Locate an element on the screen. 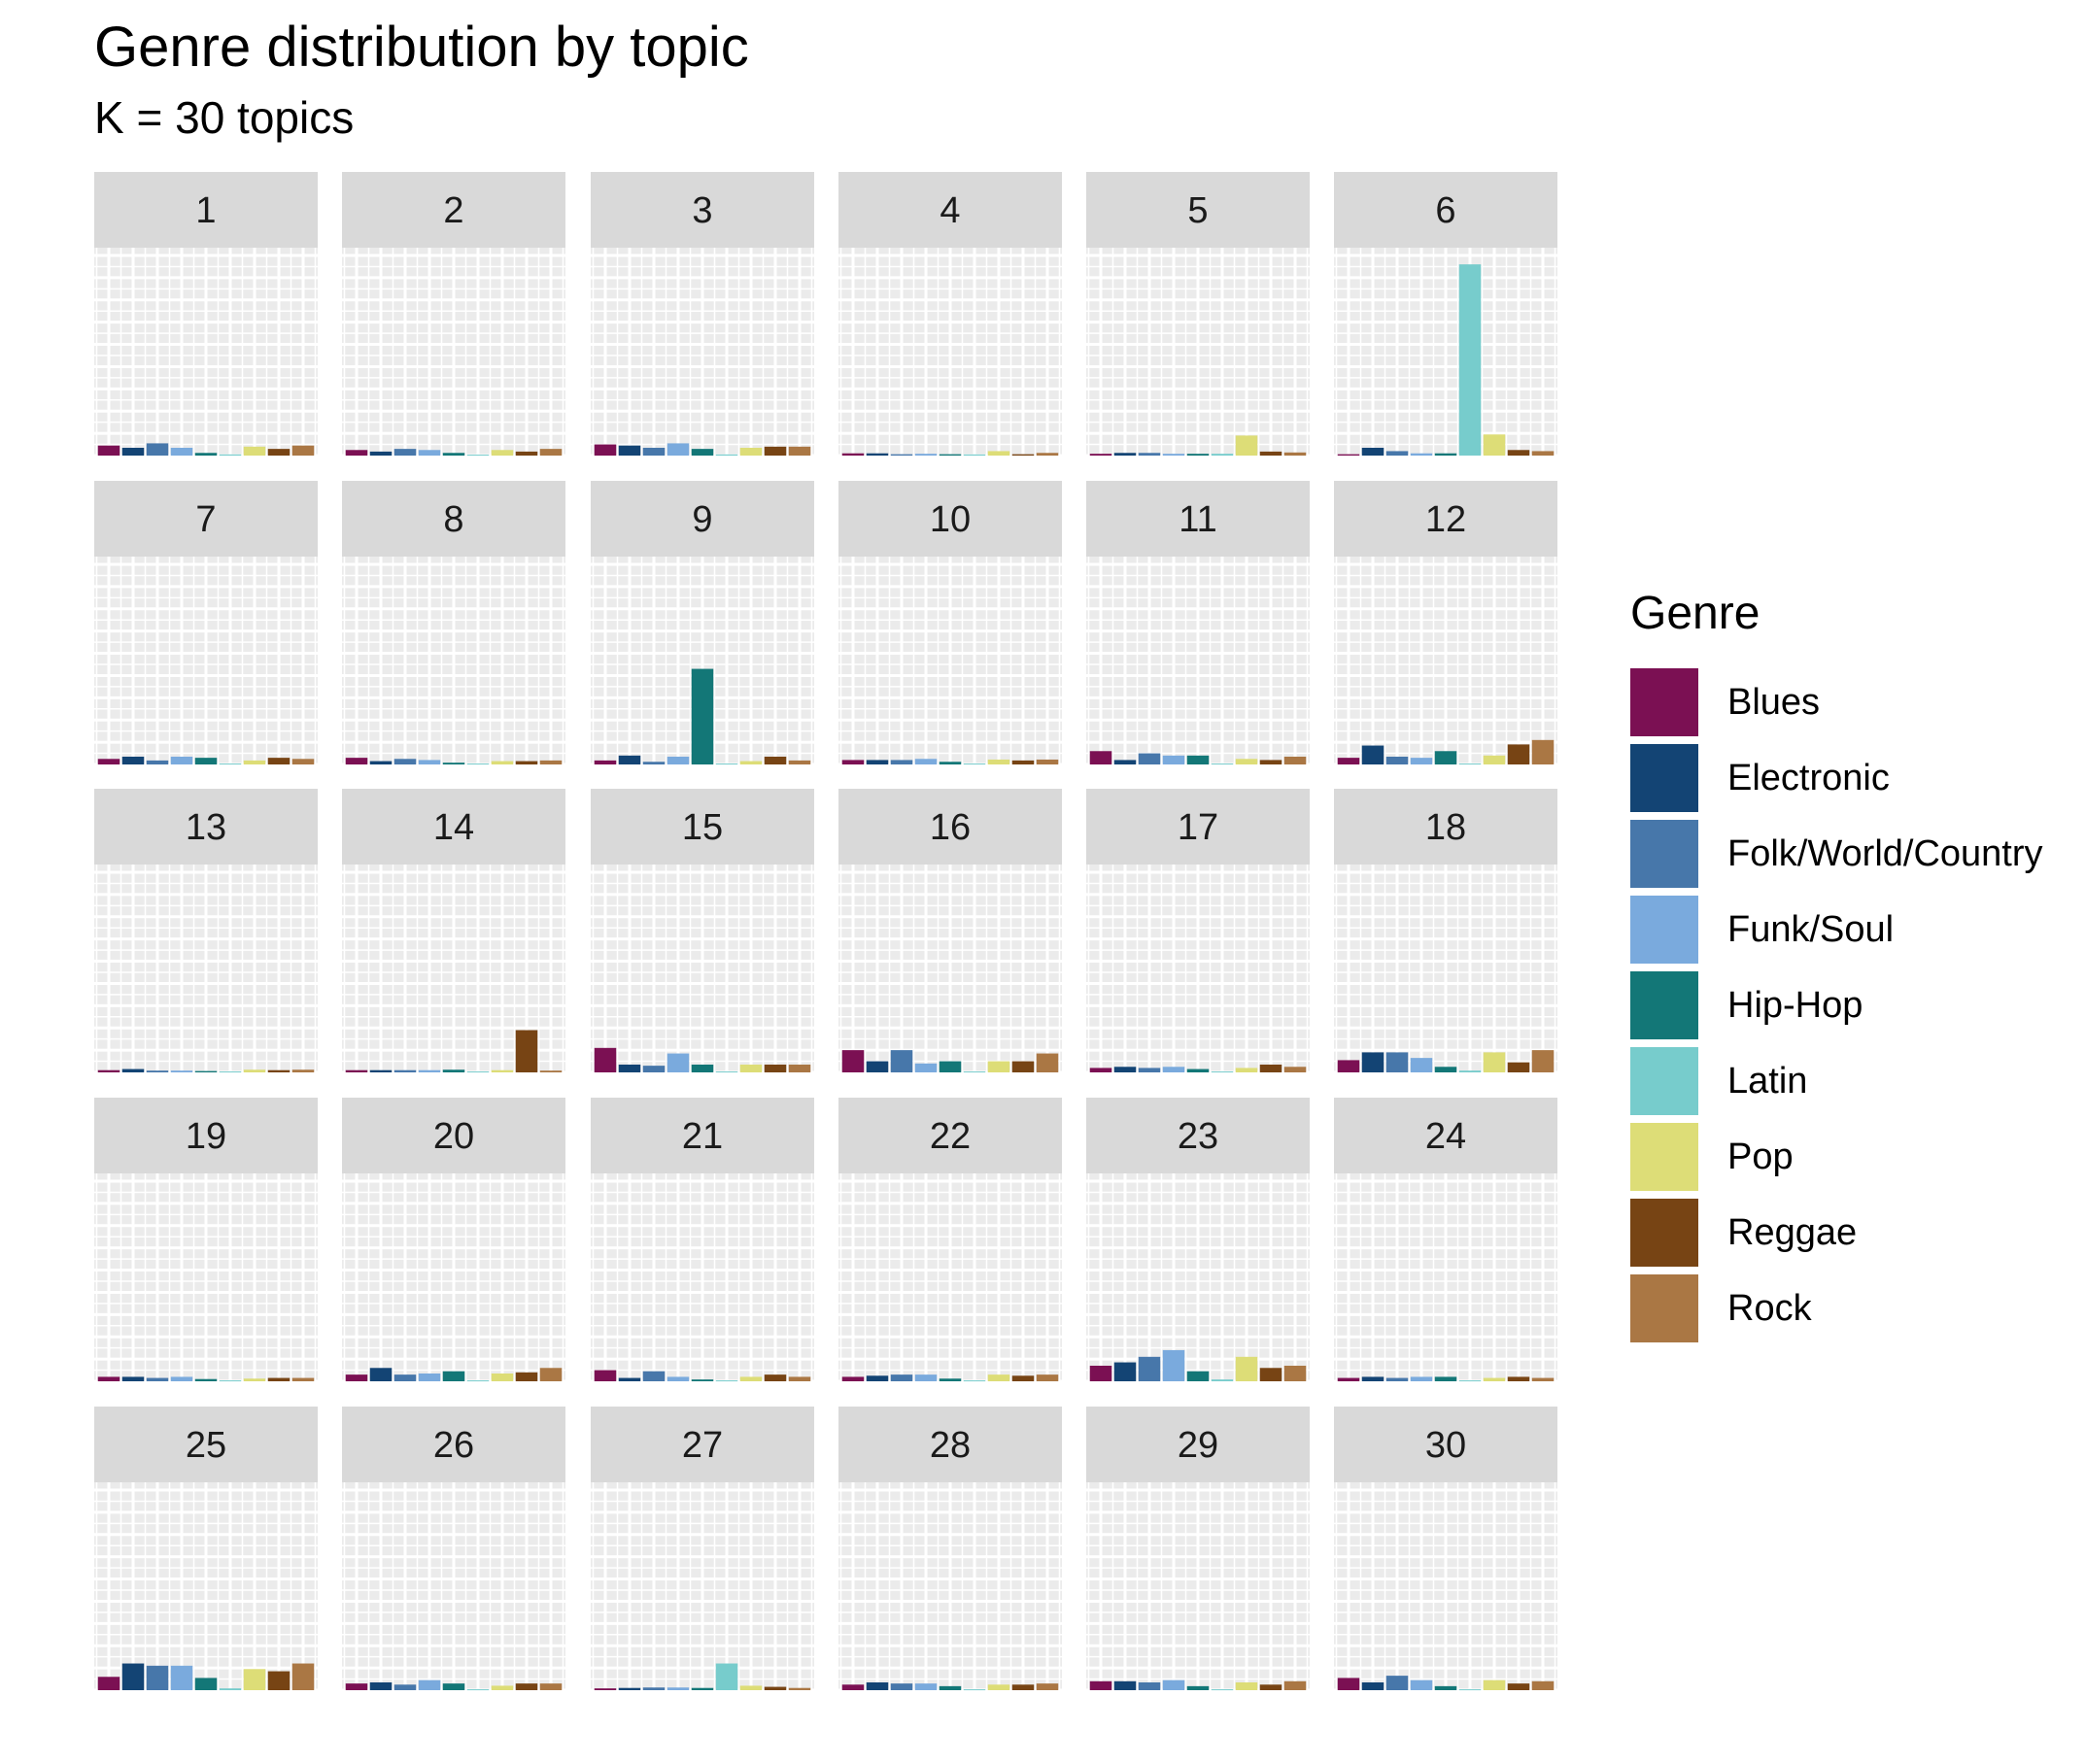 This screenshot has height=1764, width=2085. facet-strip-label: 26 is located at coordinates (454, 1445).